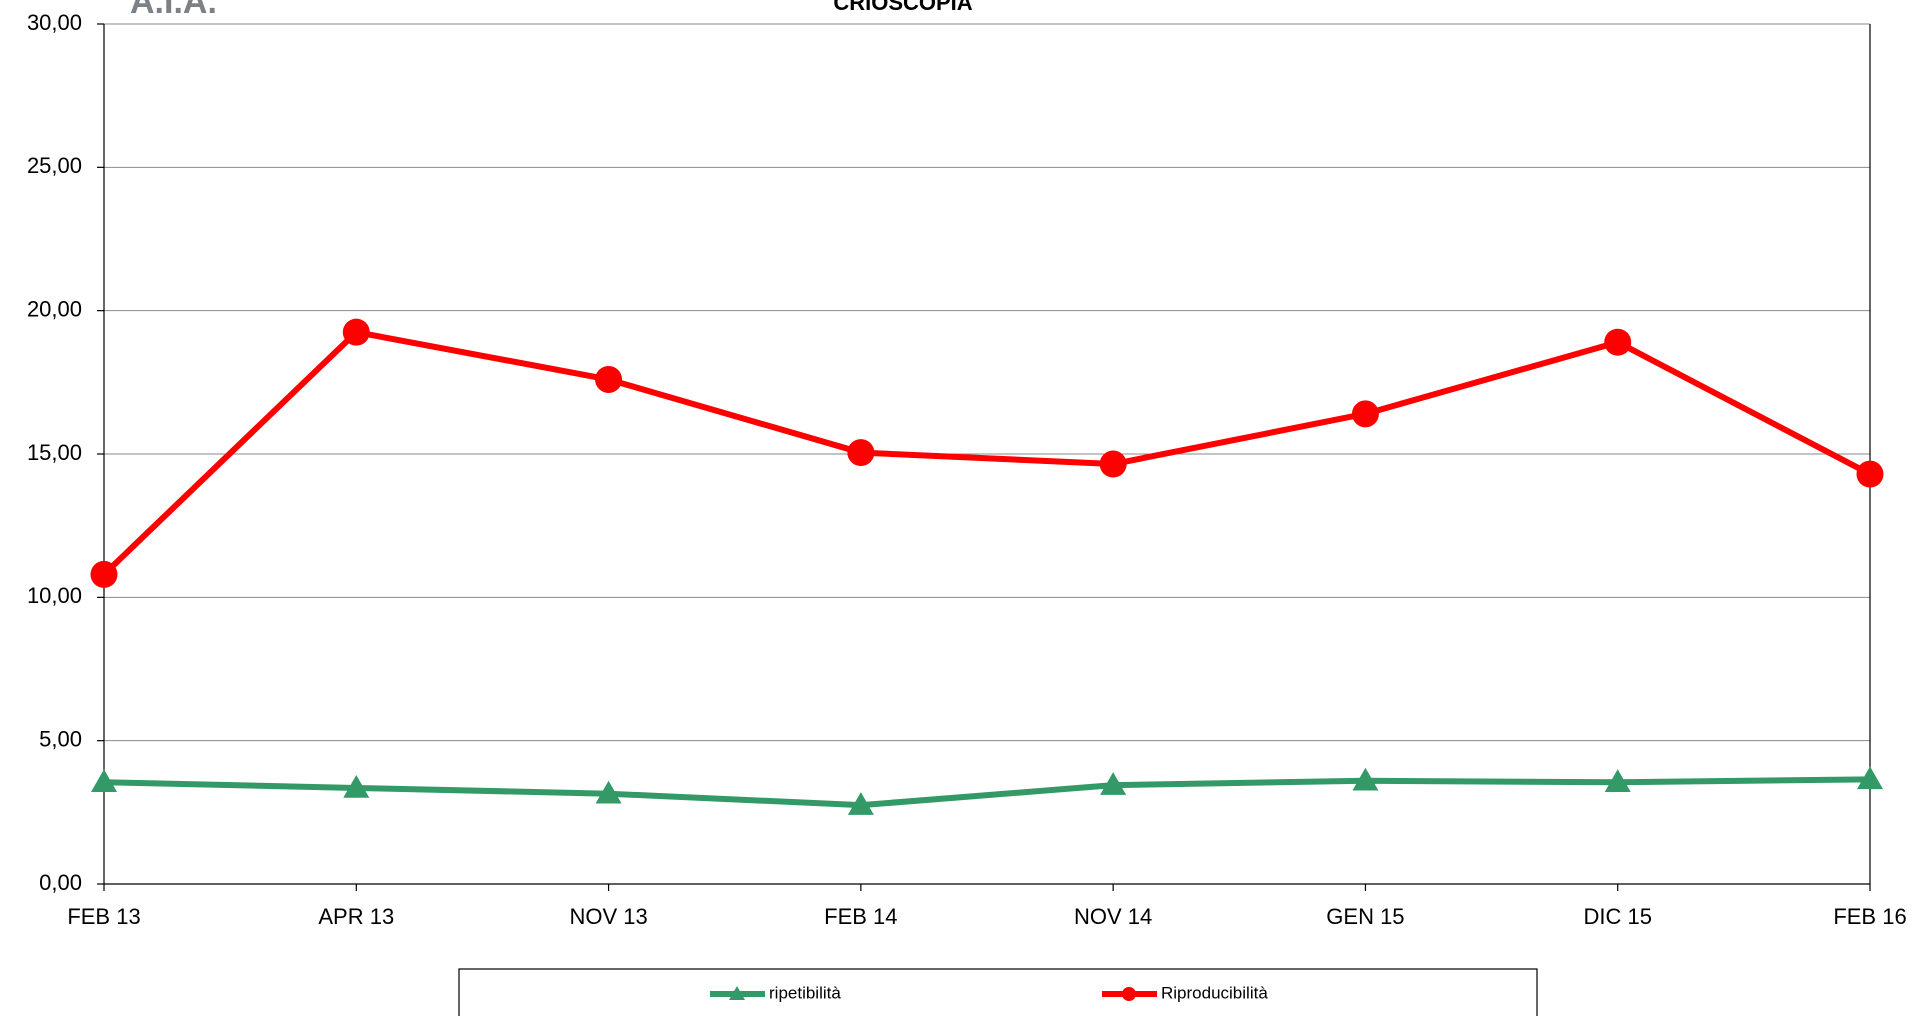 The height and width of the screenshot is (1016, 1919). What do you see at coordinates (998, 992) in the screenshot?
I see `legend-box` at bounding box center [998, 992].